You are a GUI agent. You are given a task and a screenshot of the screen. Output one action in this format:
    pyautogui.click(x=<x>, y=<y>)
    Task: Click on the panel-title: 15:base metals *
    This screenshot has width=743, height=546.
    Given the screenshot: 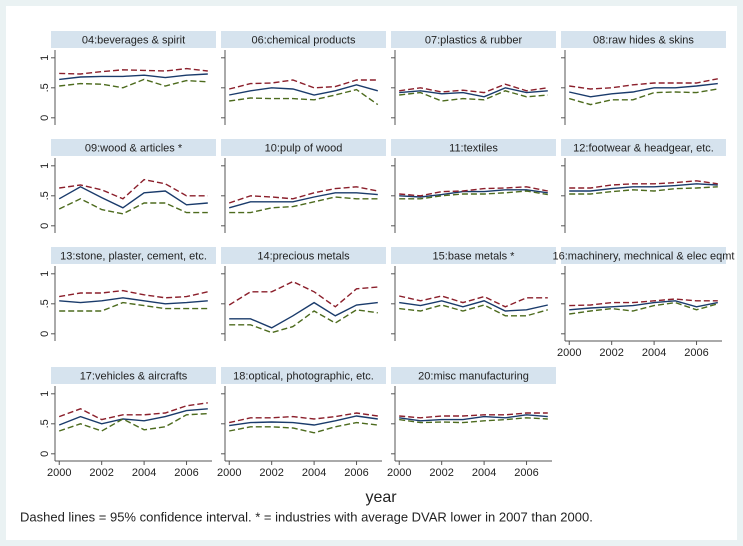 What is the action you would take?
    pyautogui.click(x=474, y=256)
    